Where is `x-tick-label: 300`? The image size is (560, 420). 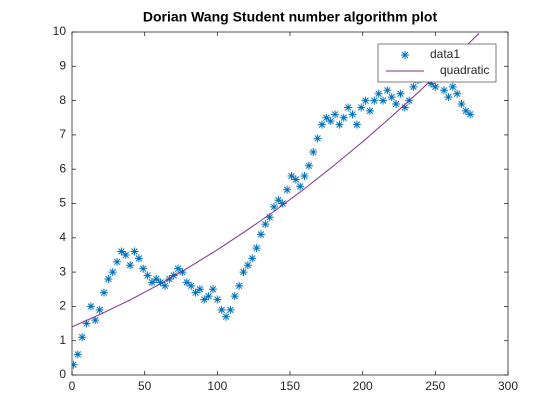
x-tick-label: 300 is located at coordinates (508, 386).